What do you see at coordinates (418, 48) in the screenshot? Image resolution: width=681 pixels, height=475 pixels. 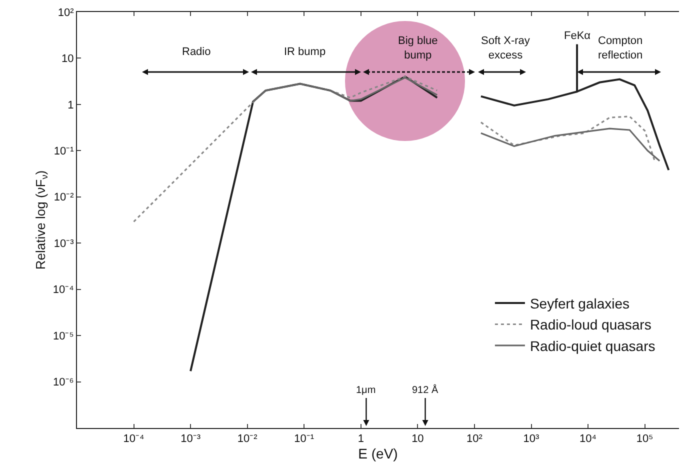 I see `annotation: Big blue bump` at bounding box center [418, 48].